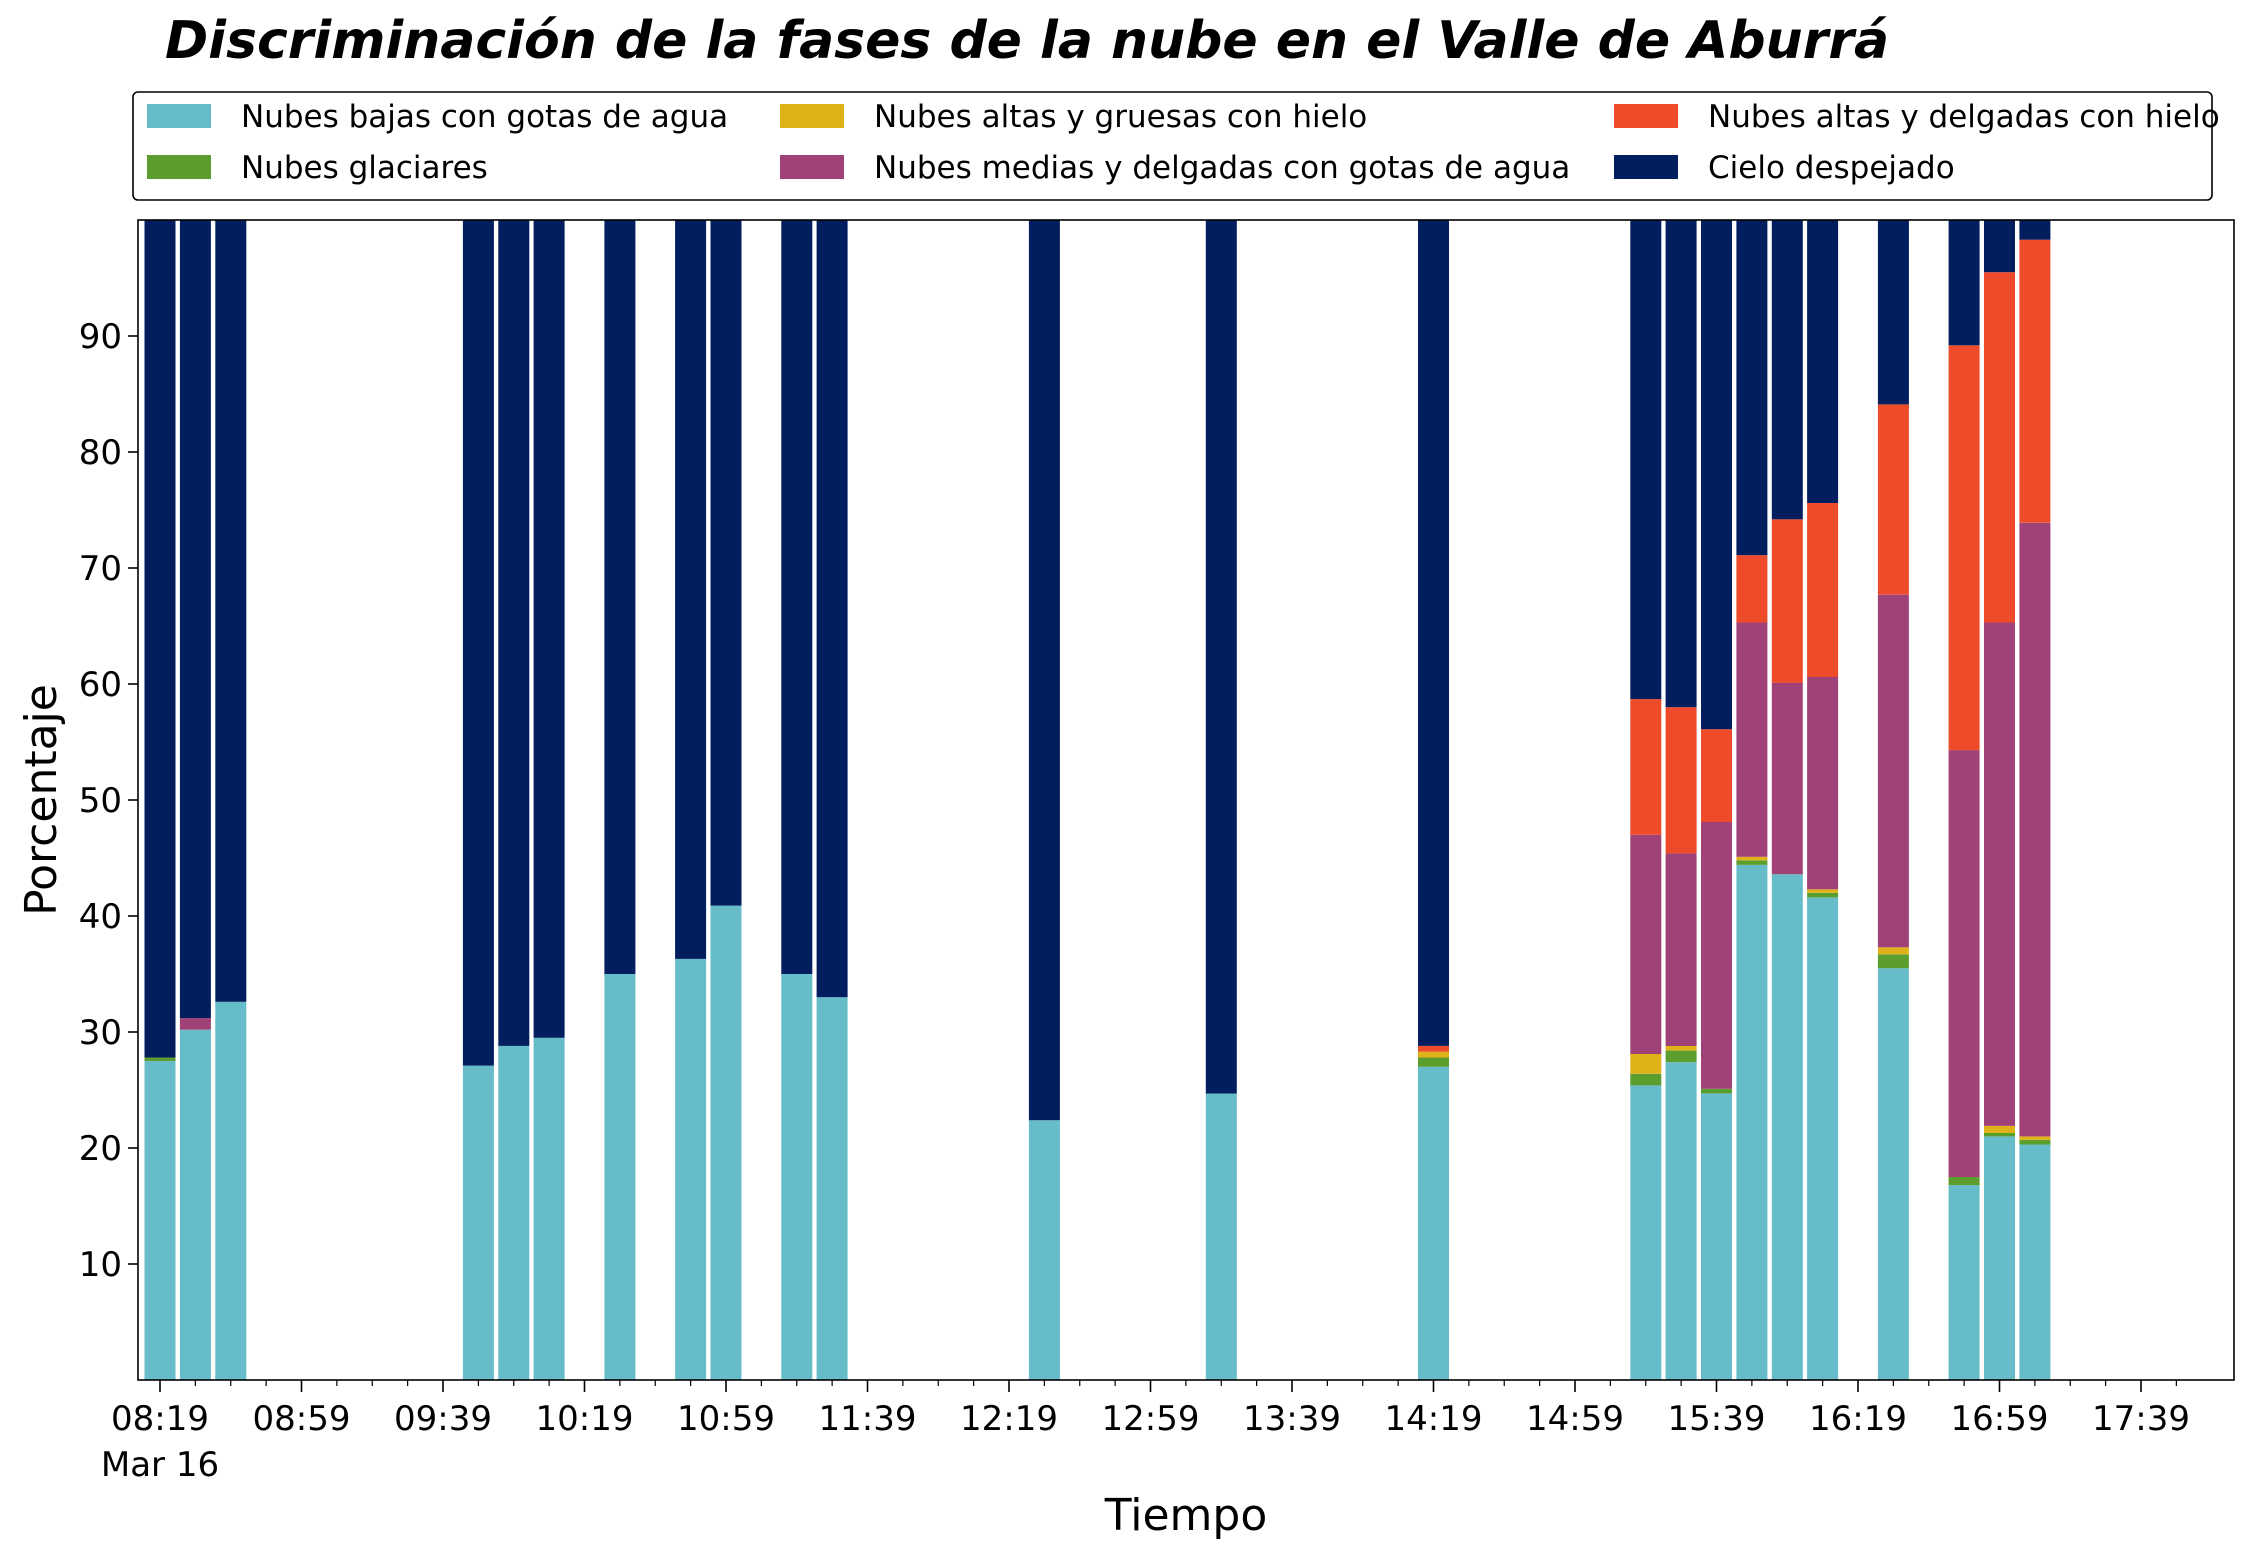 This screenshot has height=1559, width=2244. What do you see at coordinates (1858, 1419) in the screenshot?
I see `x-tick-label: 16:19` at bounding box center [1858, 1419].